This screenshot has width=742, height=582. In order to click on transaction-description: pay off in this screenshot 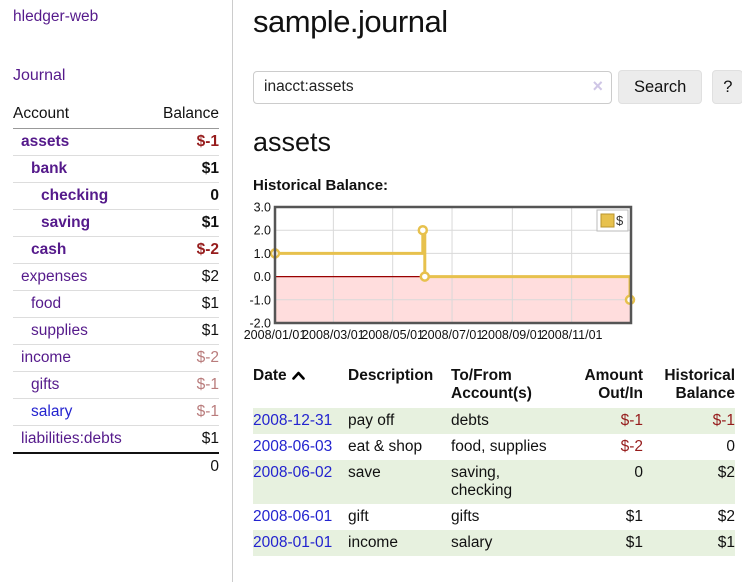, I will do `click(399, 421)`.